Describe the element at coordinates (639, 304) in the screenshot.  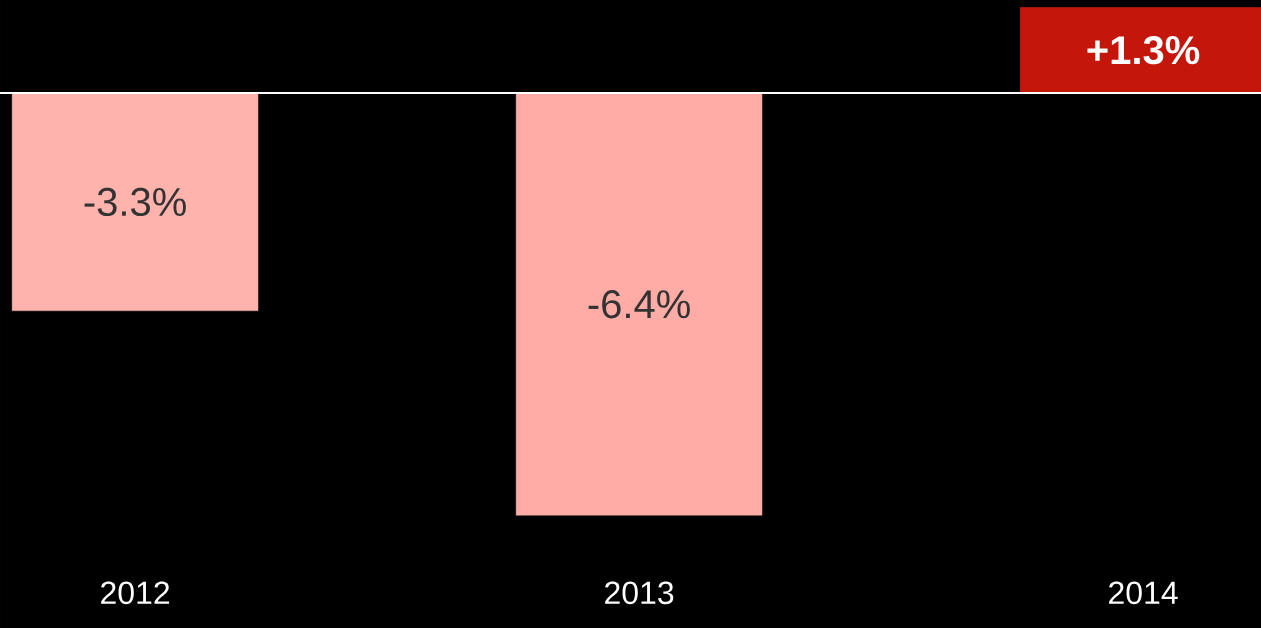
I see `data-label: -6.4%` at that location.